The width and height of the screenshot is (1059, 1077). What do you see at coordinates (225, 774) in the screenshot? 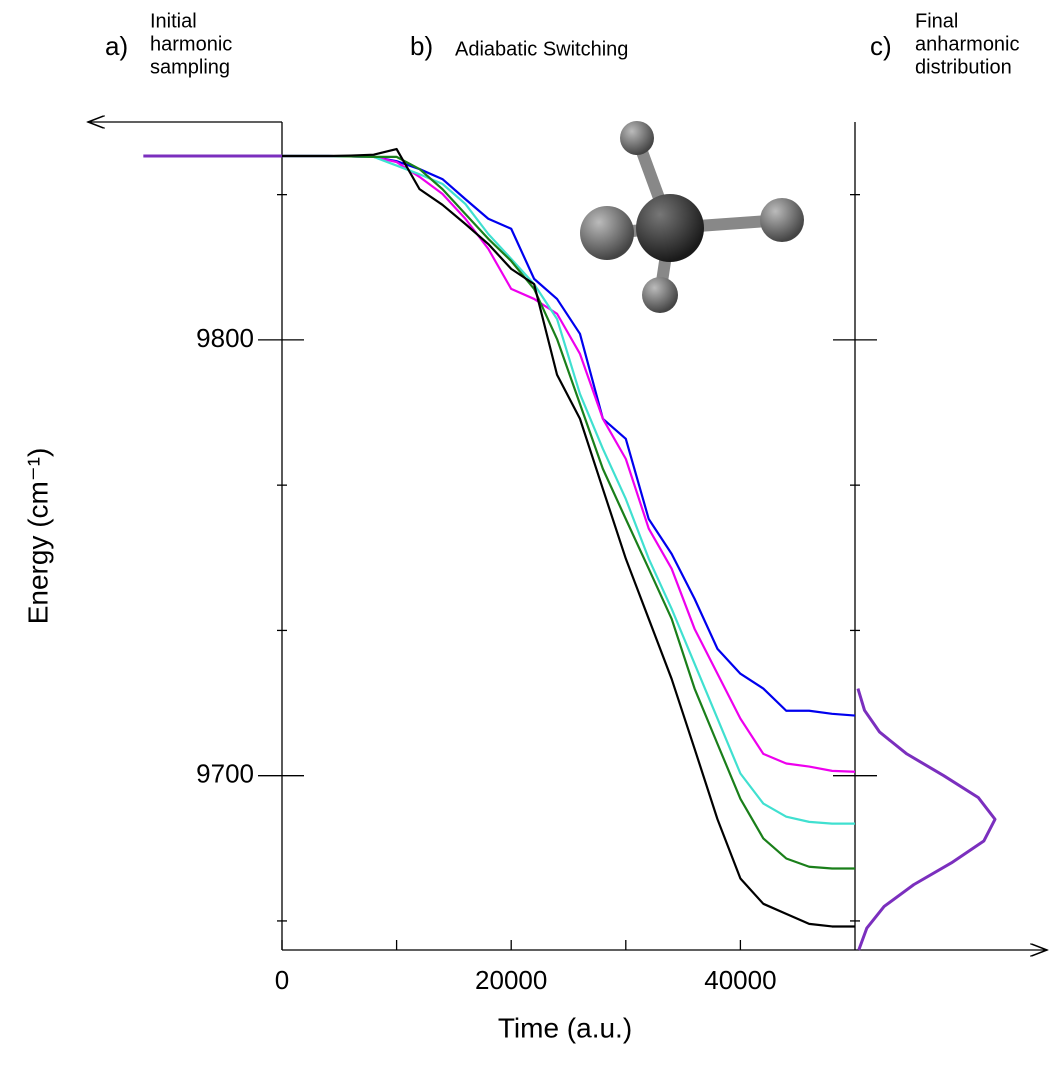
I see `y-tick-label: 9700` at bounding box center [225, 774].